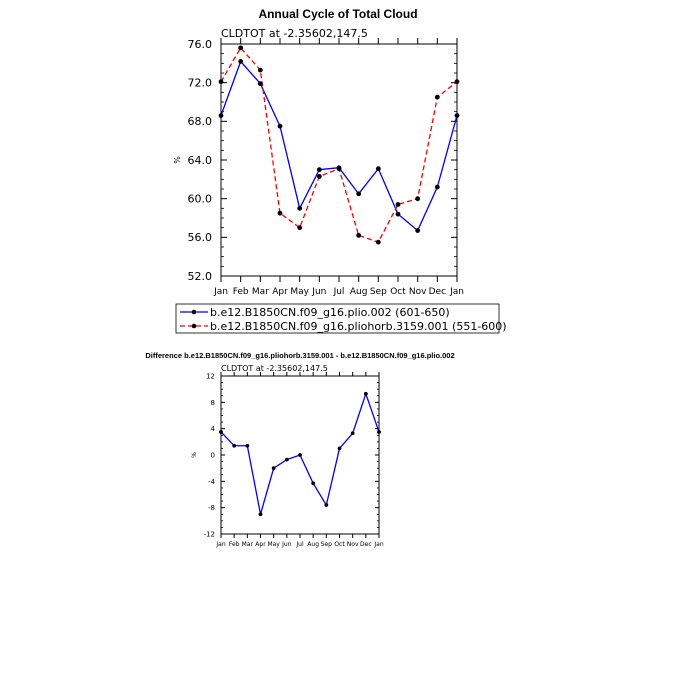 This screenshot has height=676, width=675. What do you see at coordinates (274, 368) in the screenshot?
I see `bottom-chart-subtitle: CLDTOT at -2.35602,147.5` at bounding box center [274, 368].